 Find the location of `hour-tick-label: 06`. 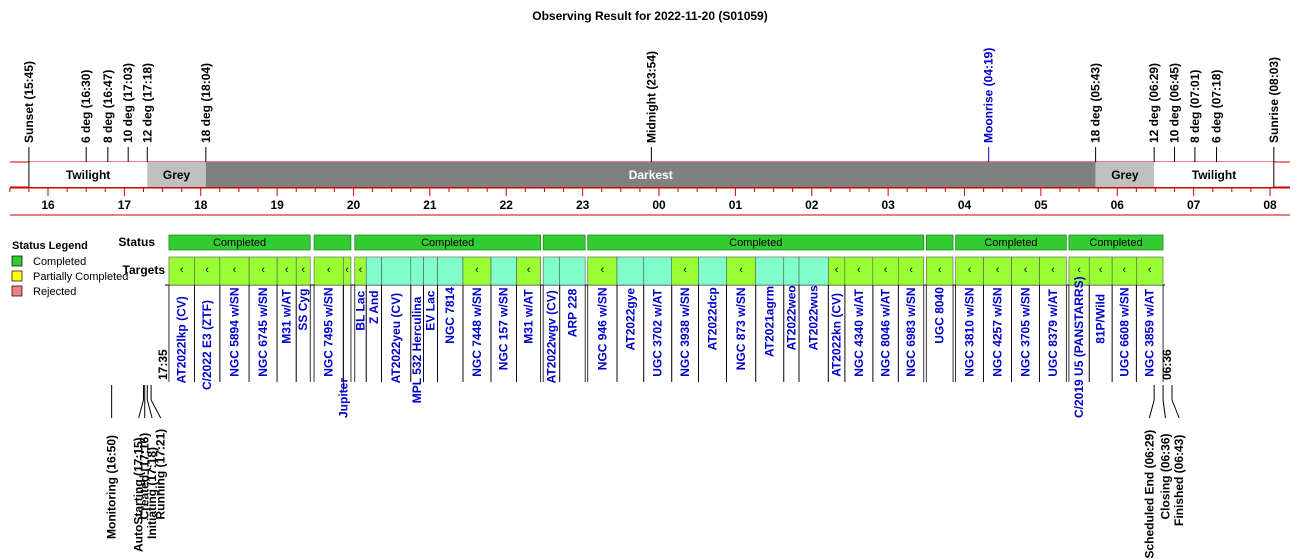

hour-tick-label: 06 is located at coordinates (1118, 205).